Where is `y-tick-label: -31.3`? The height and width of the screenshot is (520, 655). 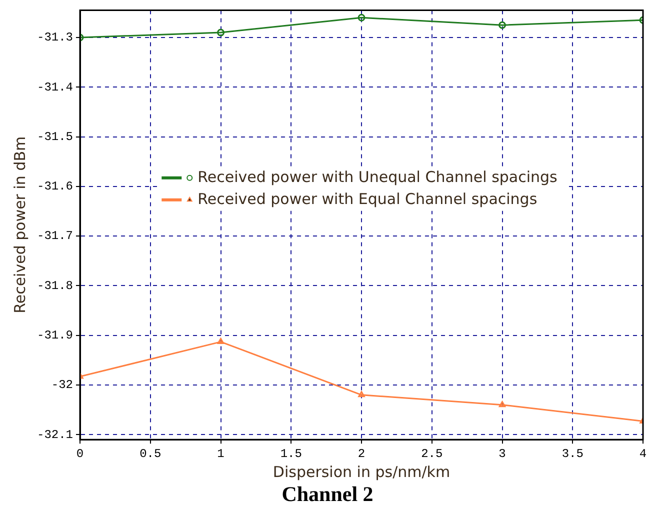
y-tick-label: -31.3 is located at coordinates (55, 37).